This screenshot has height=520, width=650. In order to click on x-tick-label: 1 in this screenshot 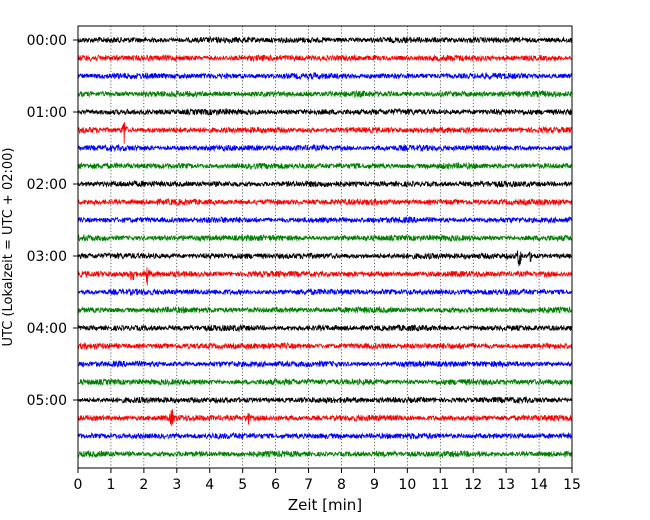, I will do `click(110, 485)`.